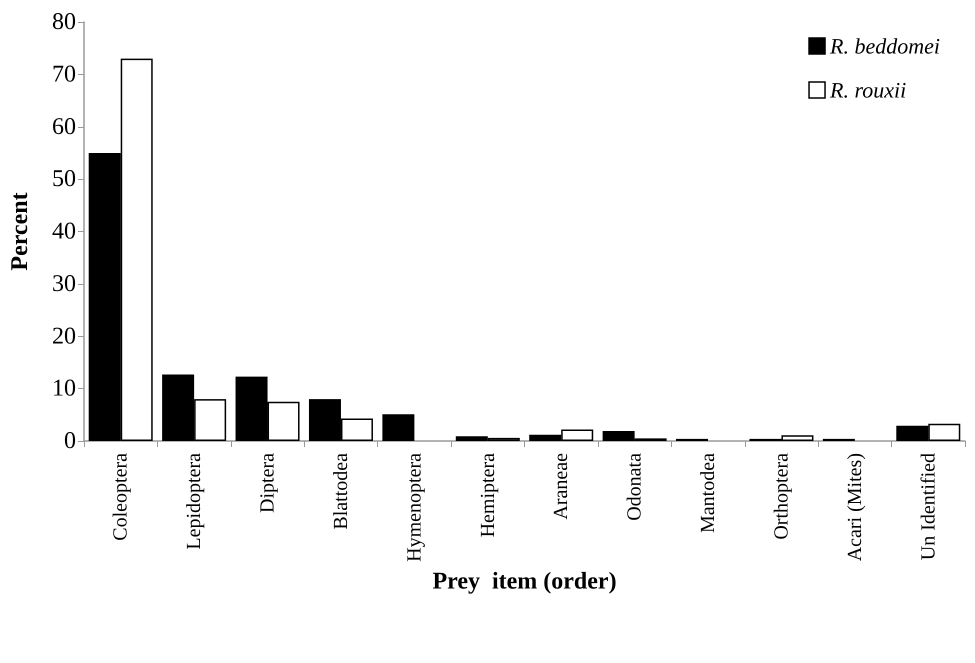 Image resolution: width=975 pixels, height=663 pixels. What do you see at coordinates (267, 482) in the screenshot?
I see `x-tick-label: Diptera` at bounding box center [267, 482].